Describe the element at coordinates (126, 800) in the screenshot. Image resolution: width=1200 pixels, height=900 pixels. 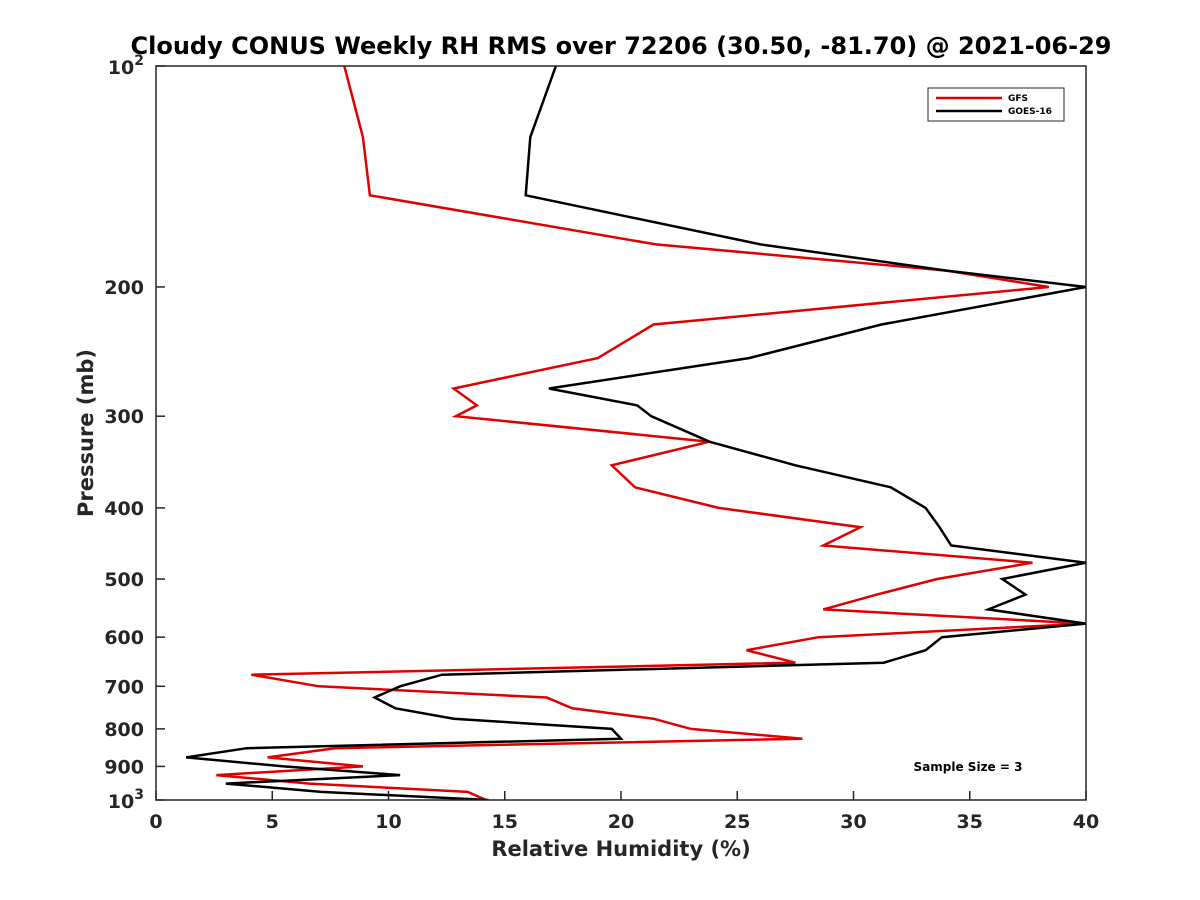
I see `y-tick-label-power: 10³` at that location.